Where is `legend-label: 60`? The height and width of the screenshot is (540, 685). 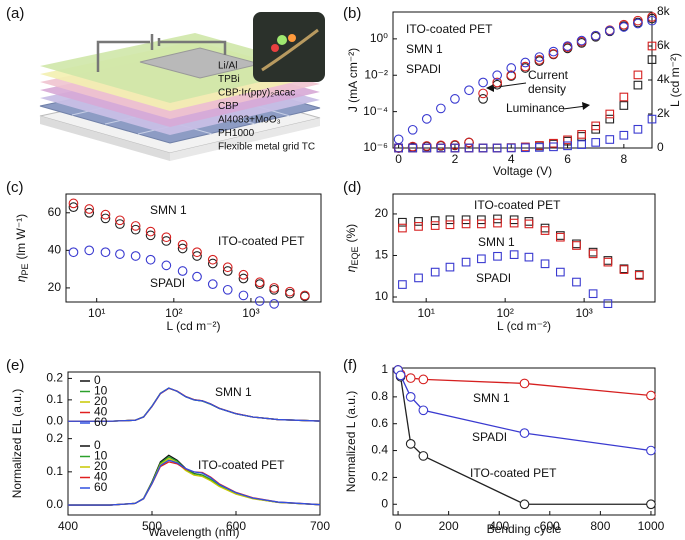 legend-label: 60 is located at coordinates (101, 422).